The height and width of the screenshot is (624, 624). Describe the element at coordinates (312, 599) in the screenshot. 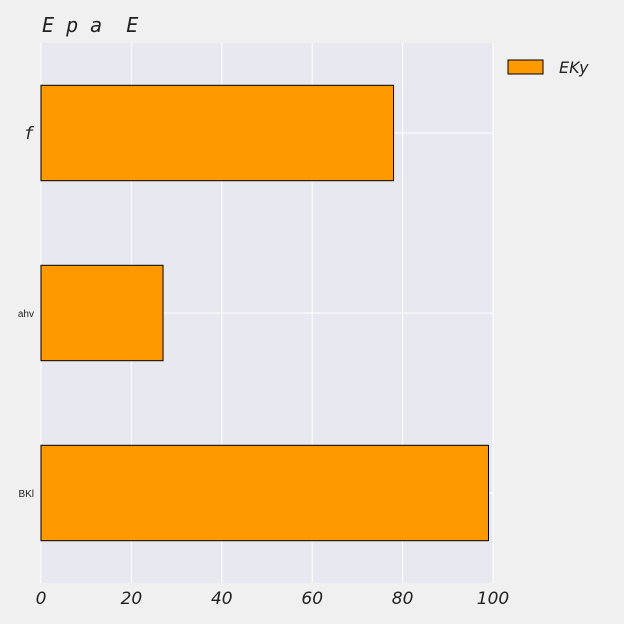

I see `x-tick-label: 60` at that location.